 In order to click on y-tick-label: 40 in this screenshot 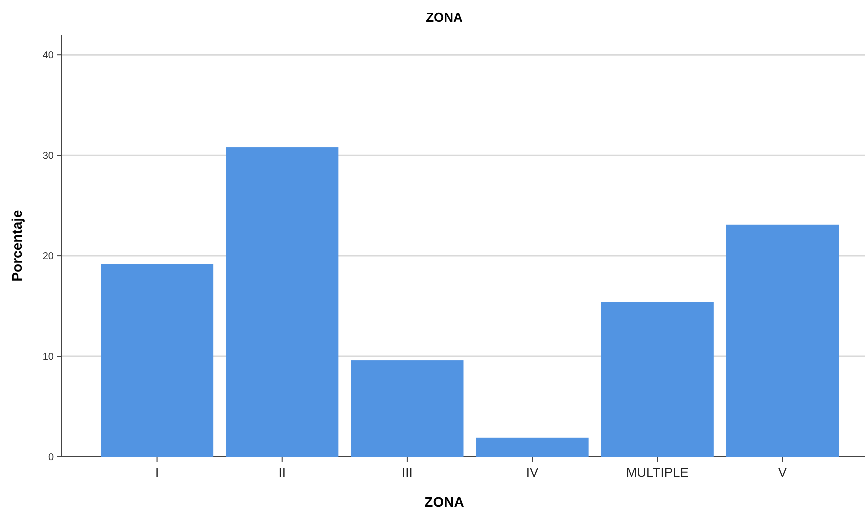, I will do `click(48, 56)`.